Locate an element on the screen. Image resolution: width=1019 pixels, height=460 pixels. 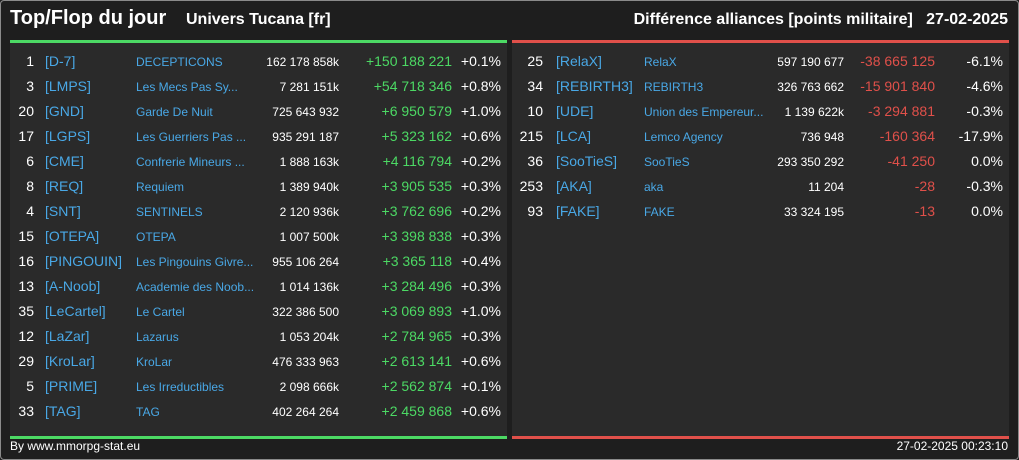
alliance-diff: +2 562 874 is located at coordinates (416, 386).